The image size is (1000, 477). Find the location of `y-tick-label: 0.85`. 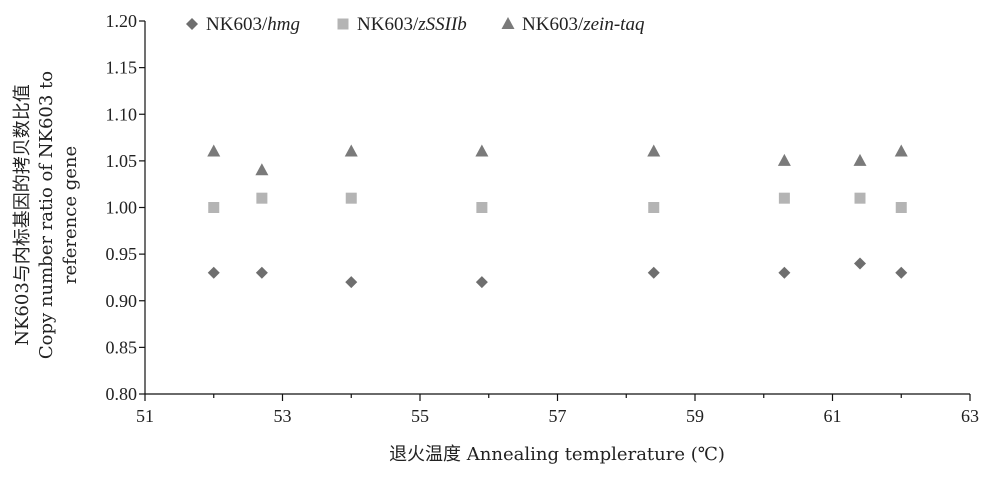

y-tick-label: 0.85 is located at coordinates (122, 347).